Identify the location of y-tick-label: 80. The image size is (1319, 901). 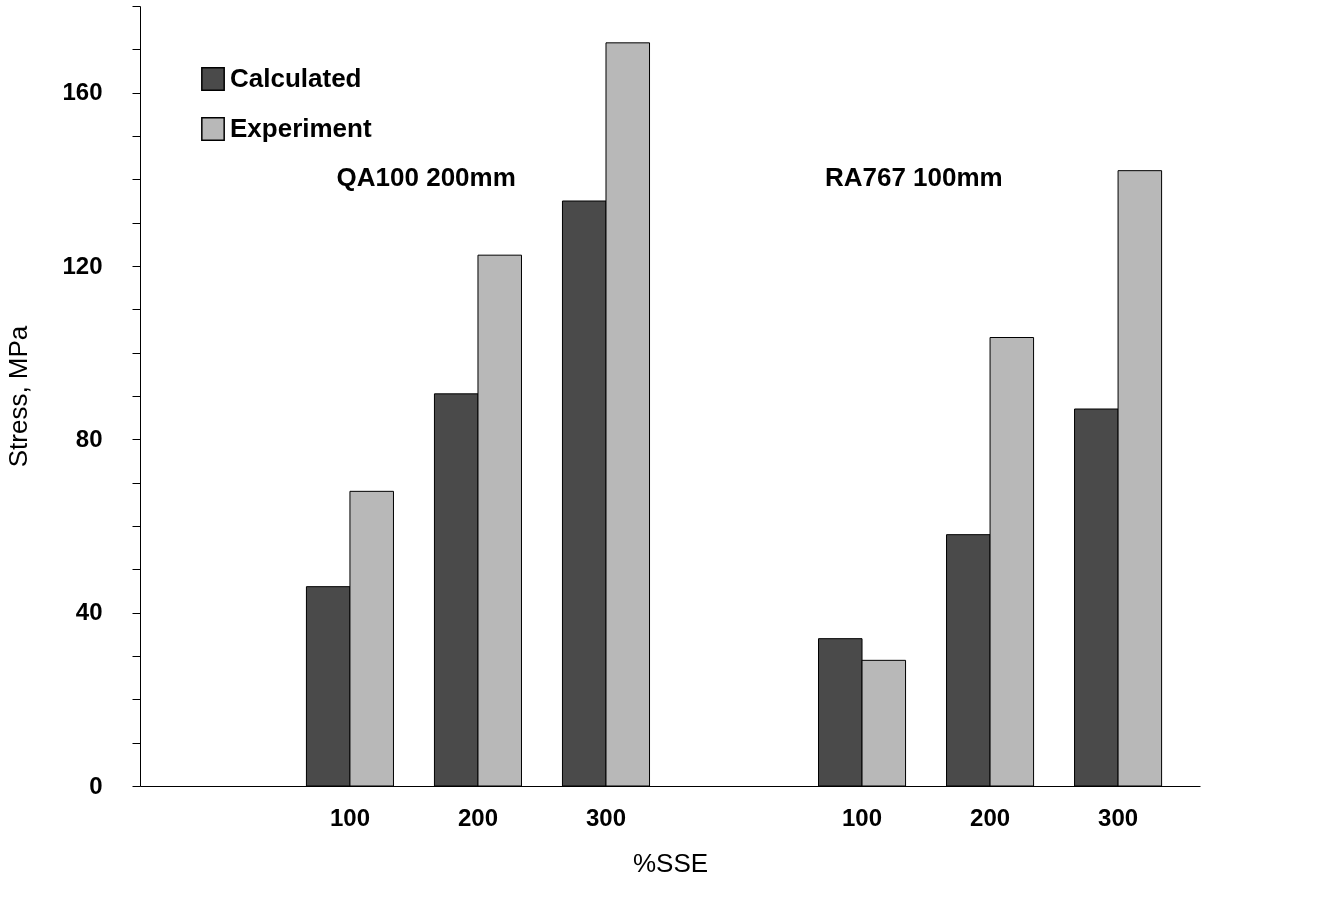
(89, 438).